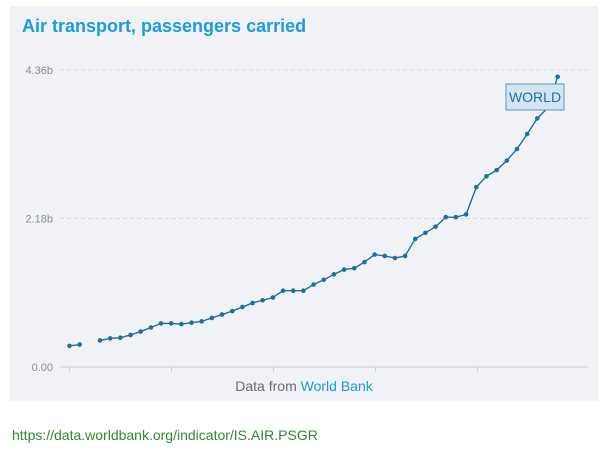 The width and height of the screenshot is (605, 460). I want to click on world-bank-link: World Bank, so click(336, 386).